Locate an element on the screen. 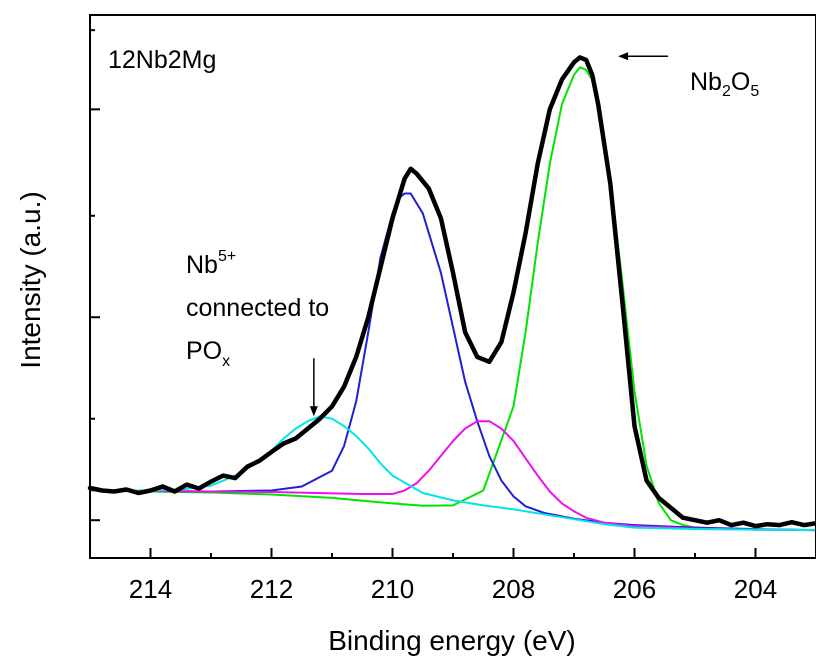 Image resolution: width=816 pixels, height=662 pixels. nb5-label-line1: Nb5+ is located at coordinates (211, 263).